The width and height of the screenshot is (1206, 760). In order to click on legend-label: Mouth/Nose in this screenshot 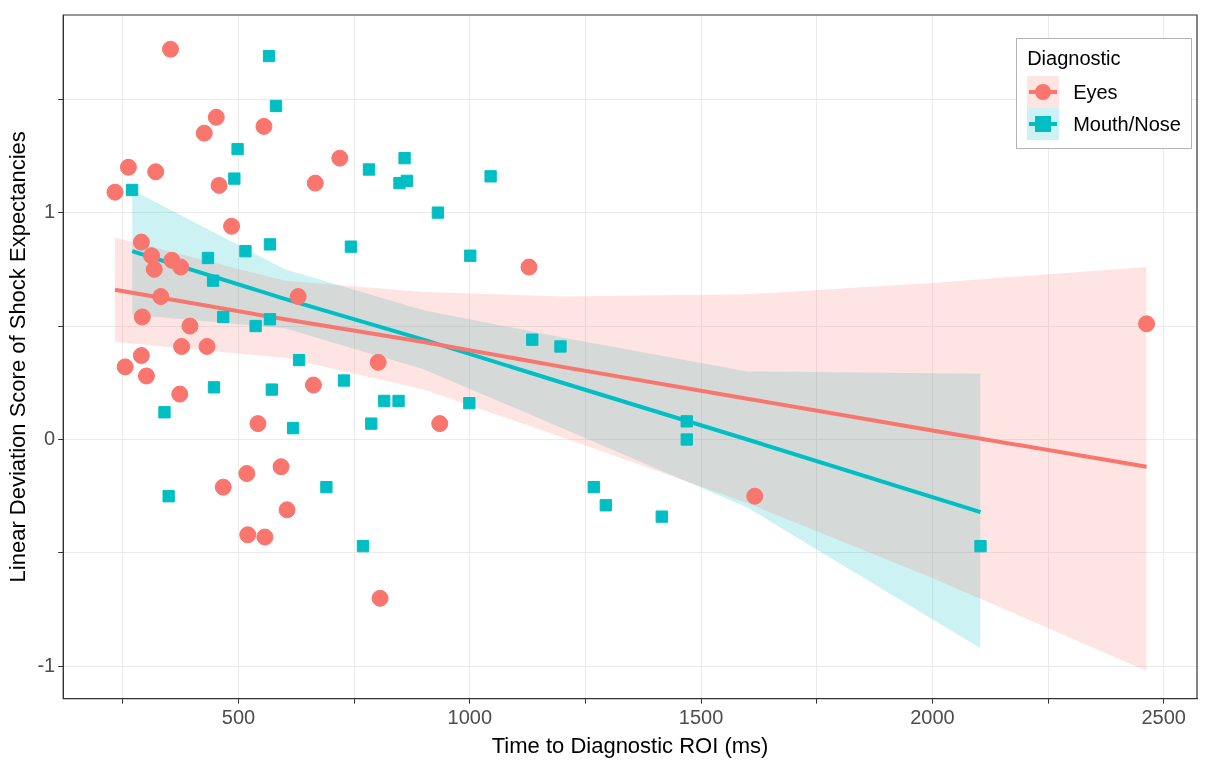, I will do `click(1127, 124)`.